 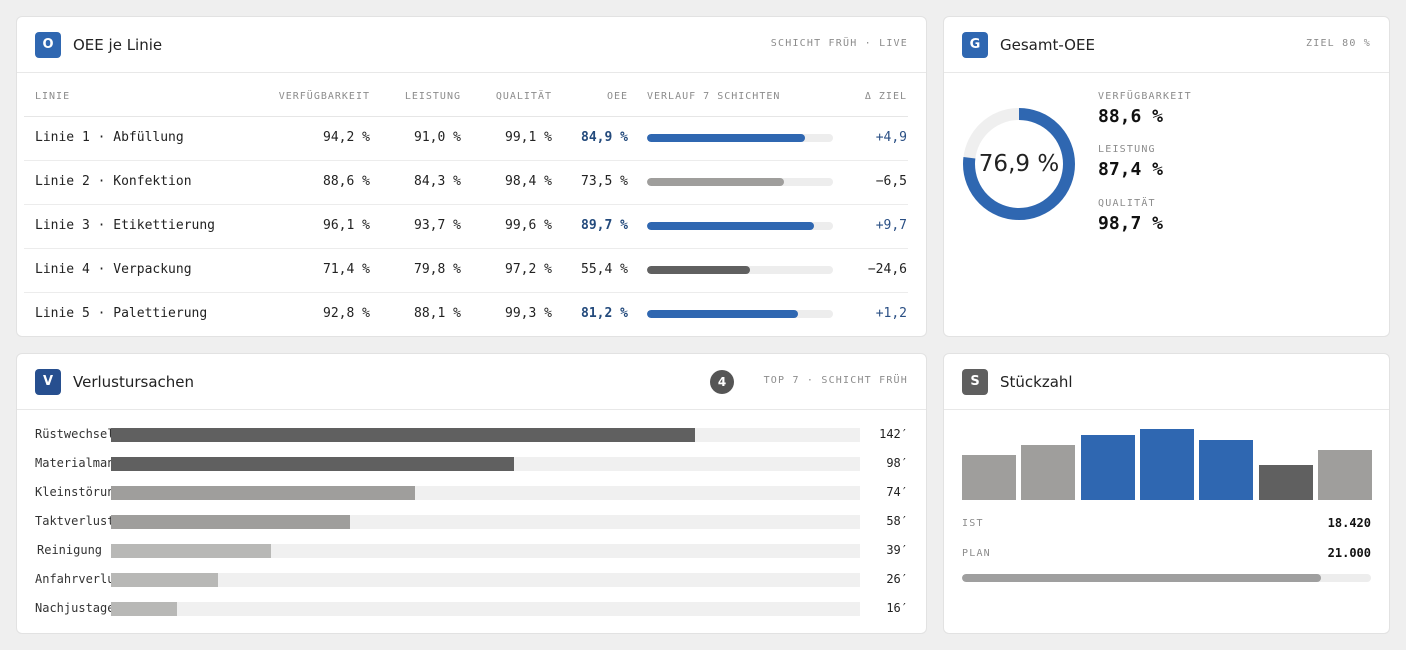 I want to click on loss-value: 26′, so click(x=897, y=579).